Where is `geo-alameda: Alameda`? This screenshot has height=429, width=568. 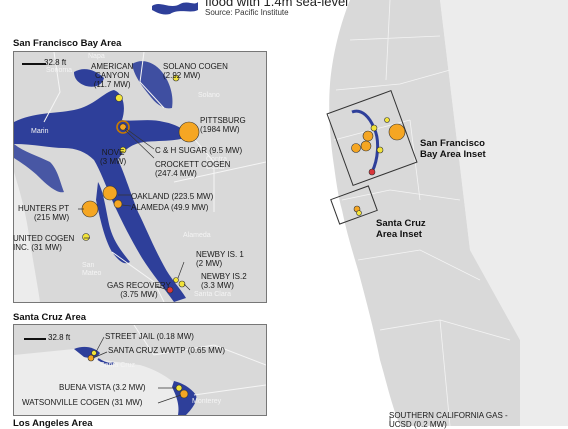
geo-alameda: Alameda is located at coordinates (197, 235).